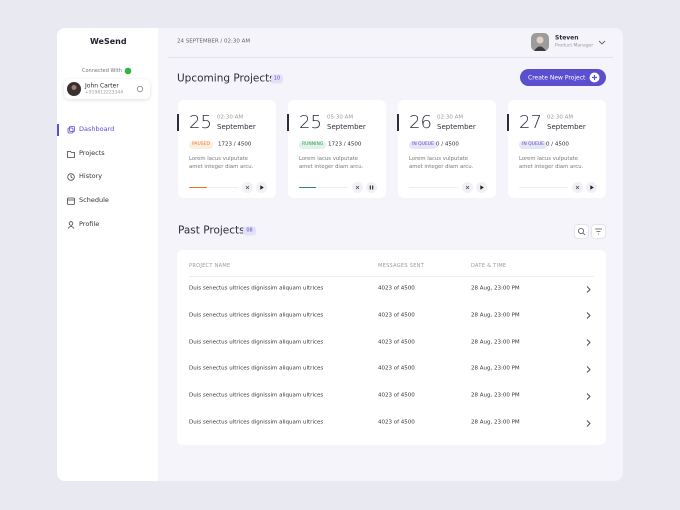  Describe the element at coordinates (401, 266) in the screenshot. I see `column-header: MESSAGES SENT` at that location.